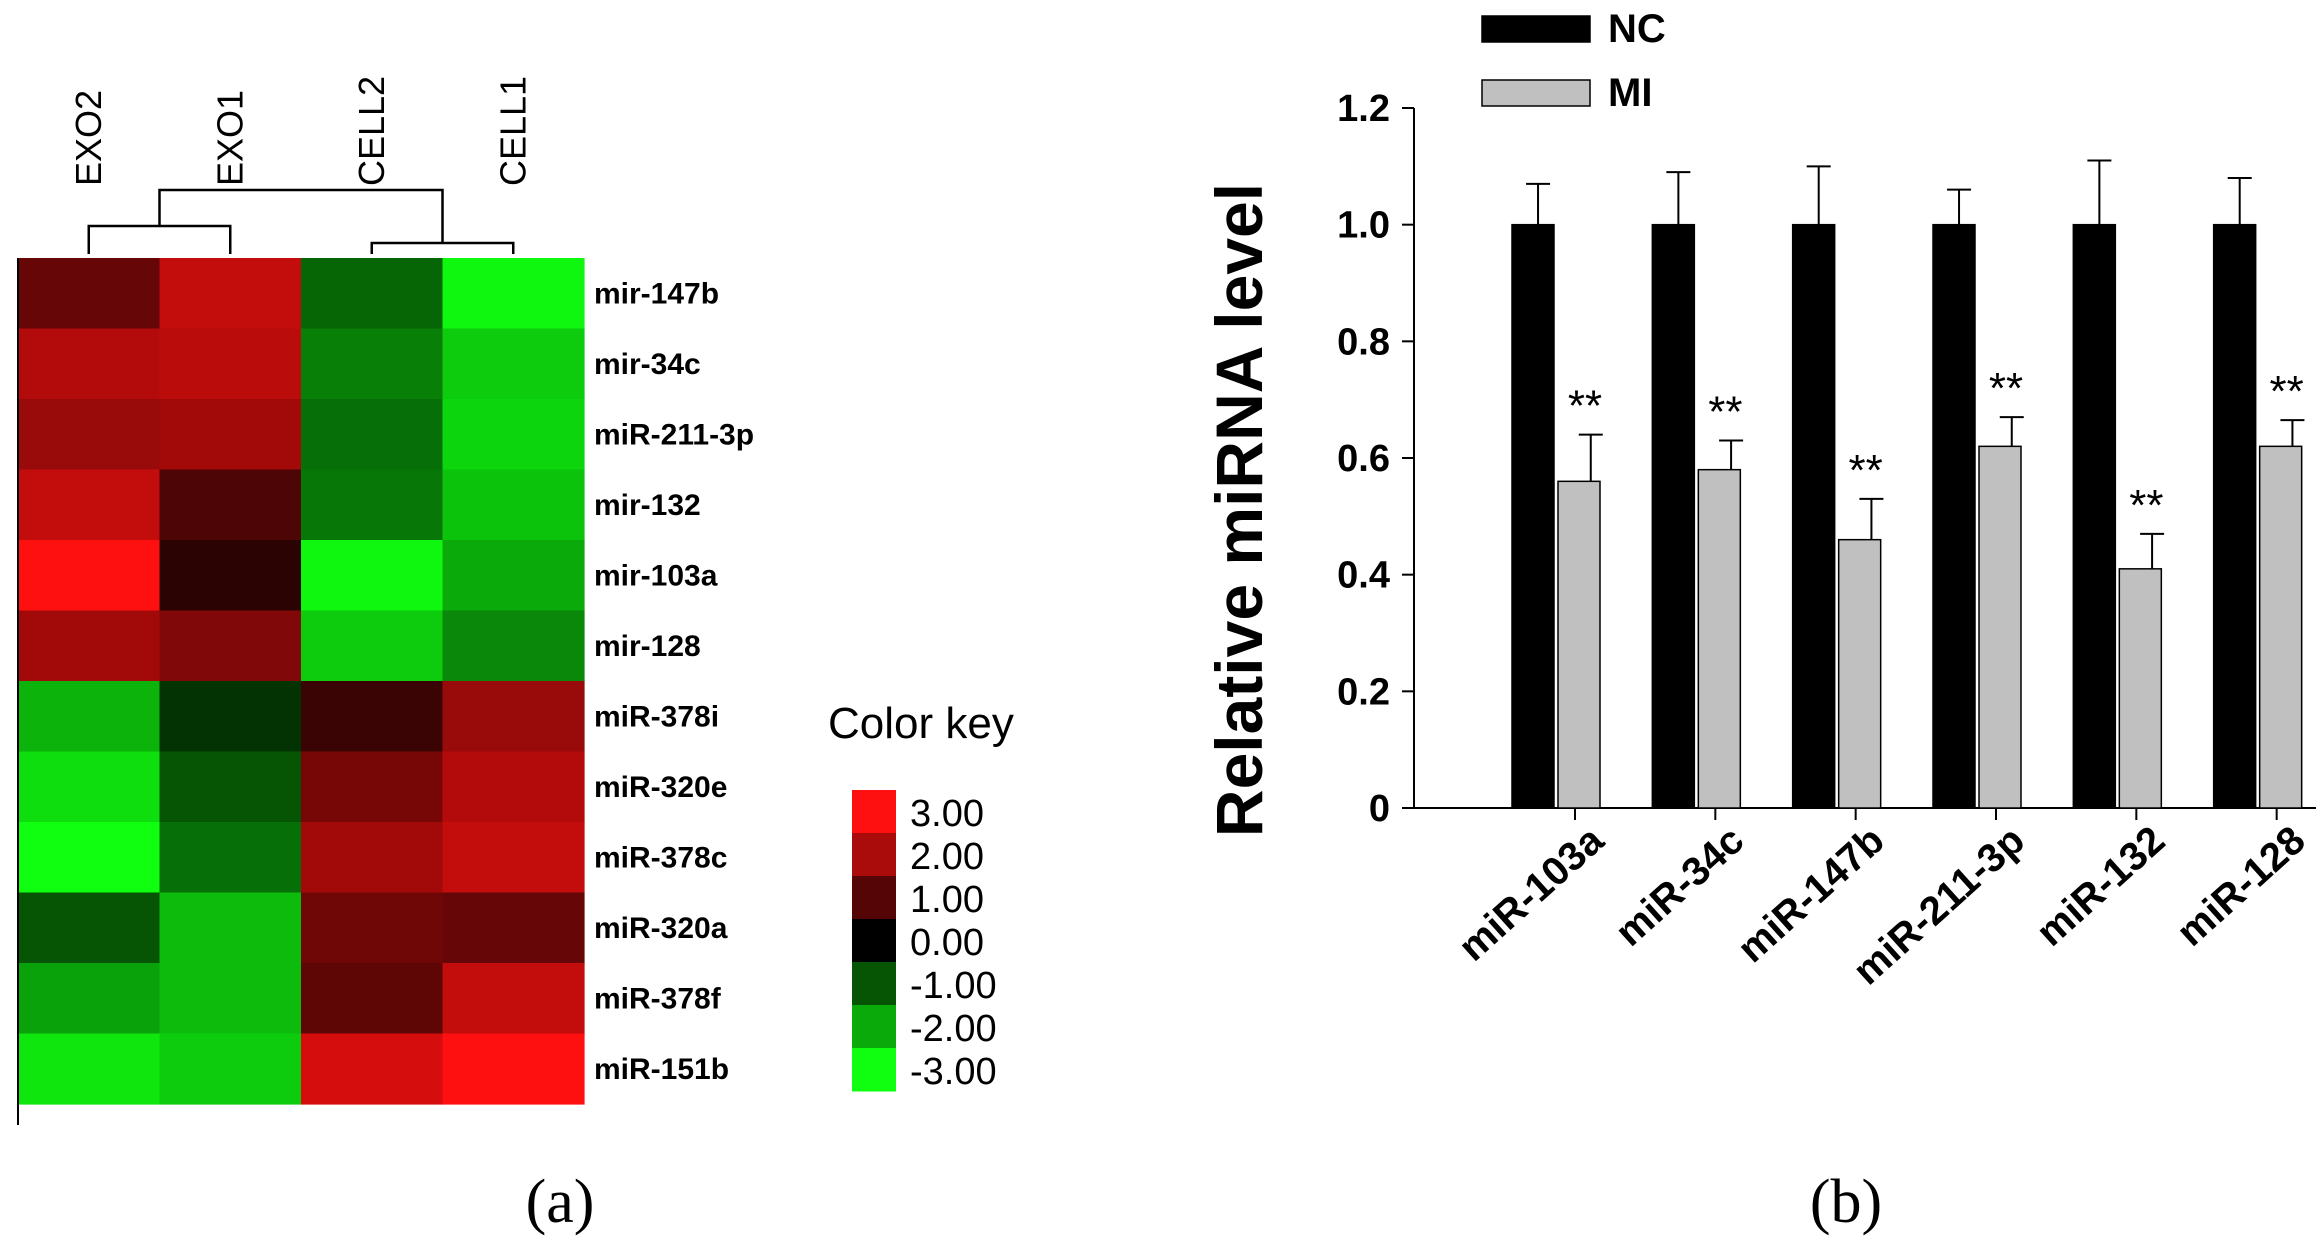 Image resolution: width=2320 pixels, height=1244 pixels. I want to click on column-dendrogram, so click(301, 221).